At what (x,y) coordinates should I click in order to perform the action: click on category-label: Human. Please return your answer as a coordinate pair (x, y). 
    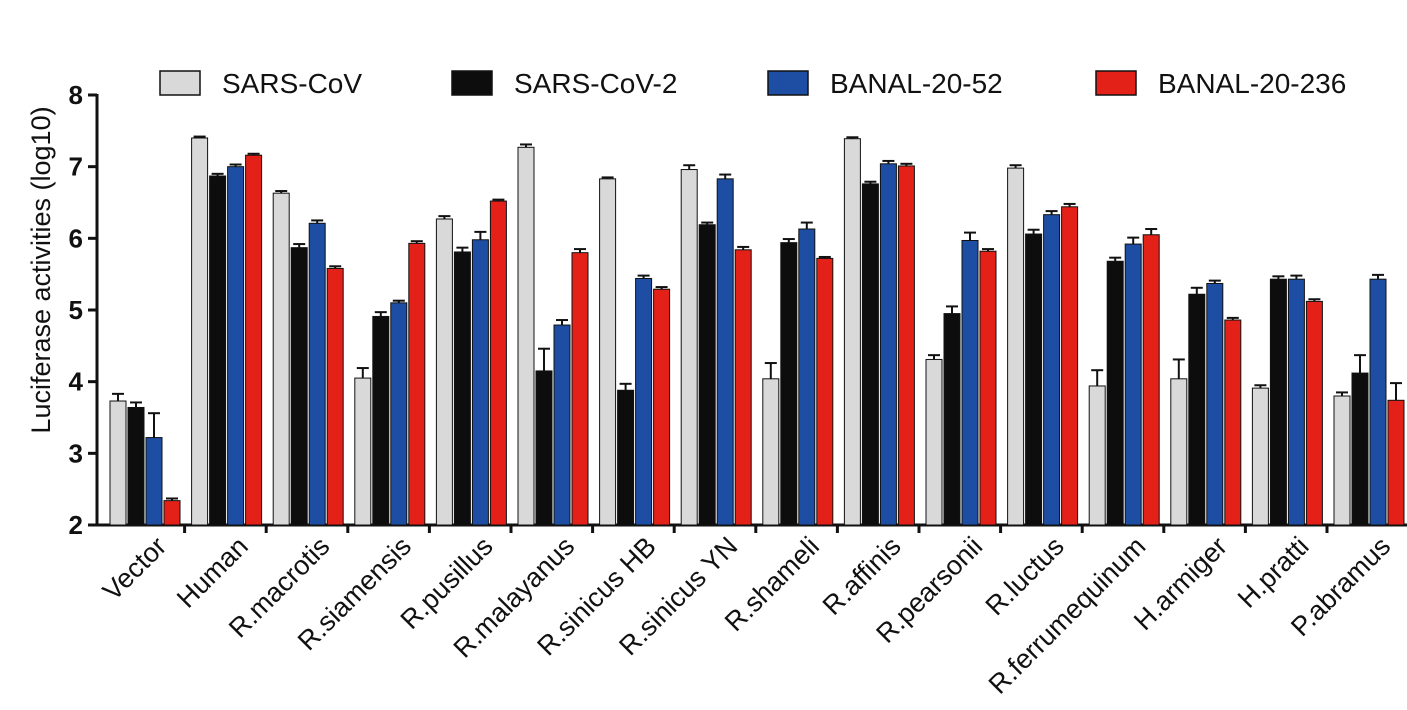
    Looking at the image, I should click on (212, 572).